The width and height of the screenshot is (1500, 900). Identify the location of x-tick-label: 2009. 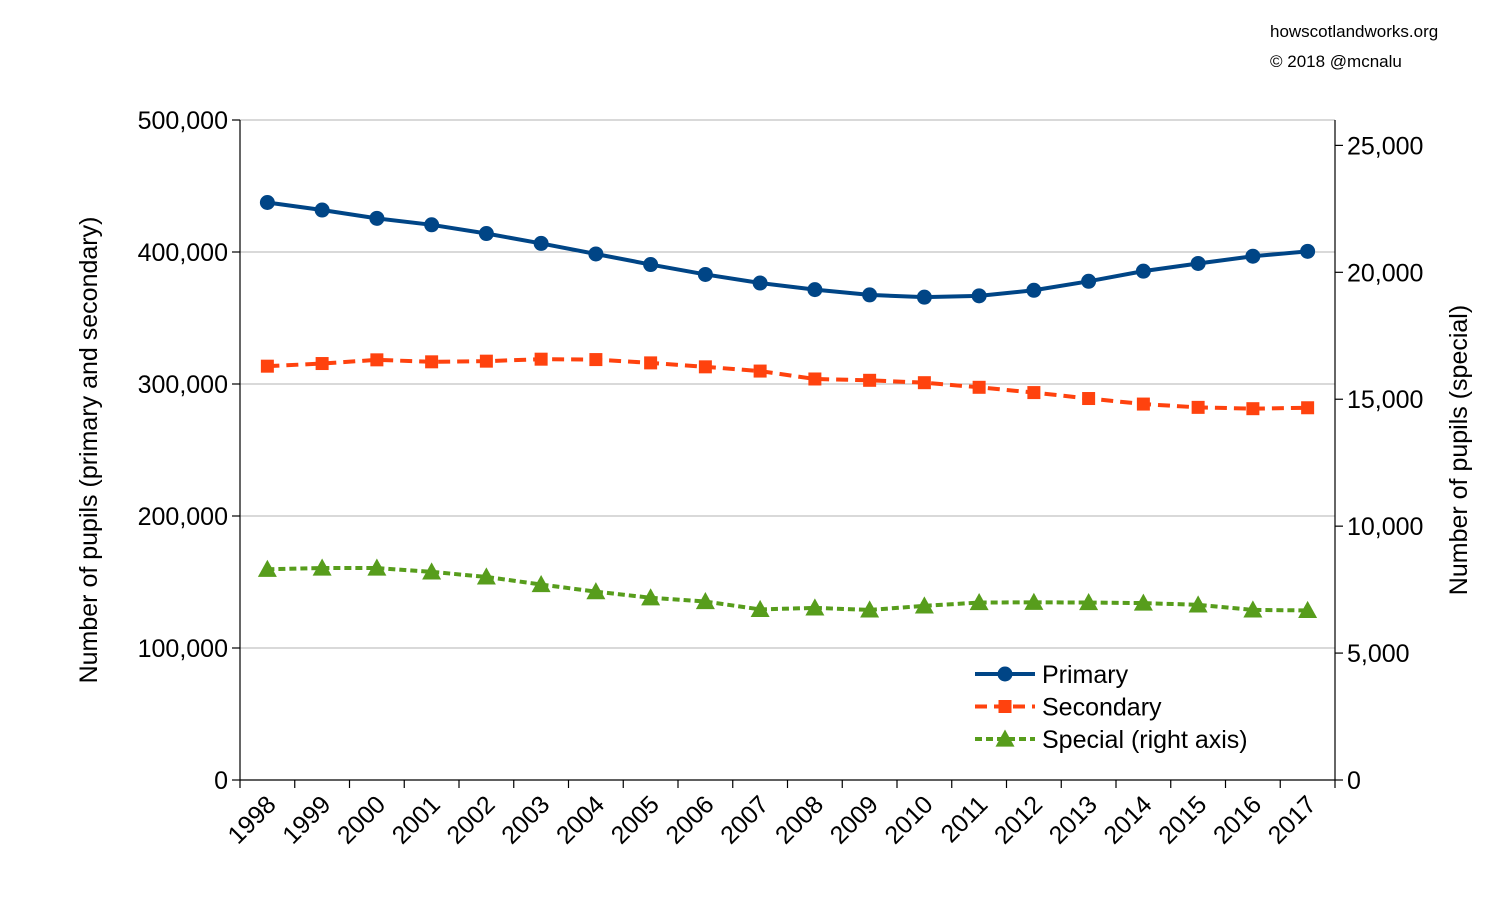
(854, 819).